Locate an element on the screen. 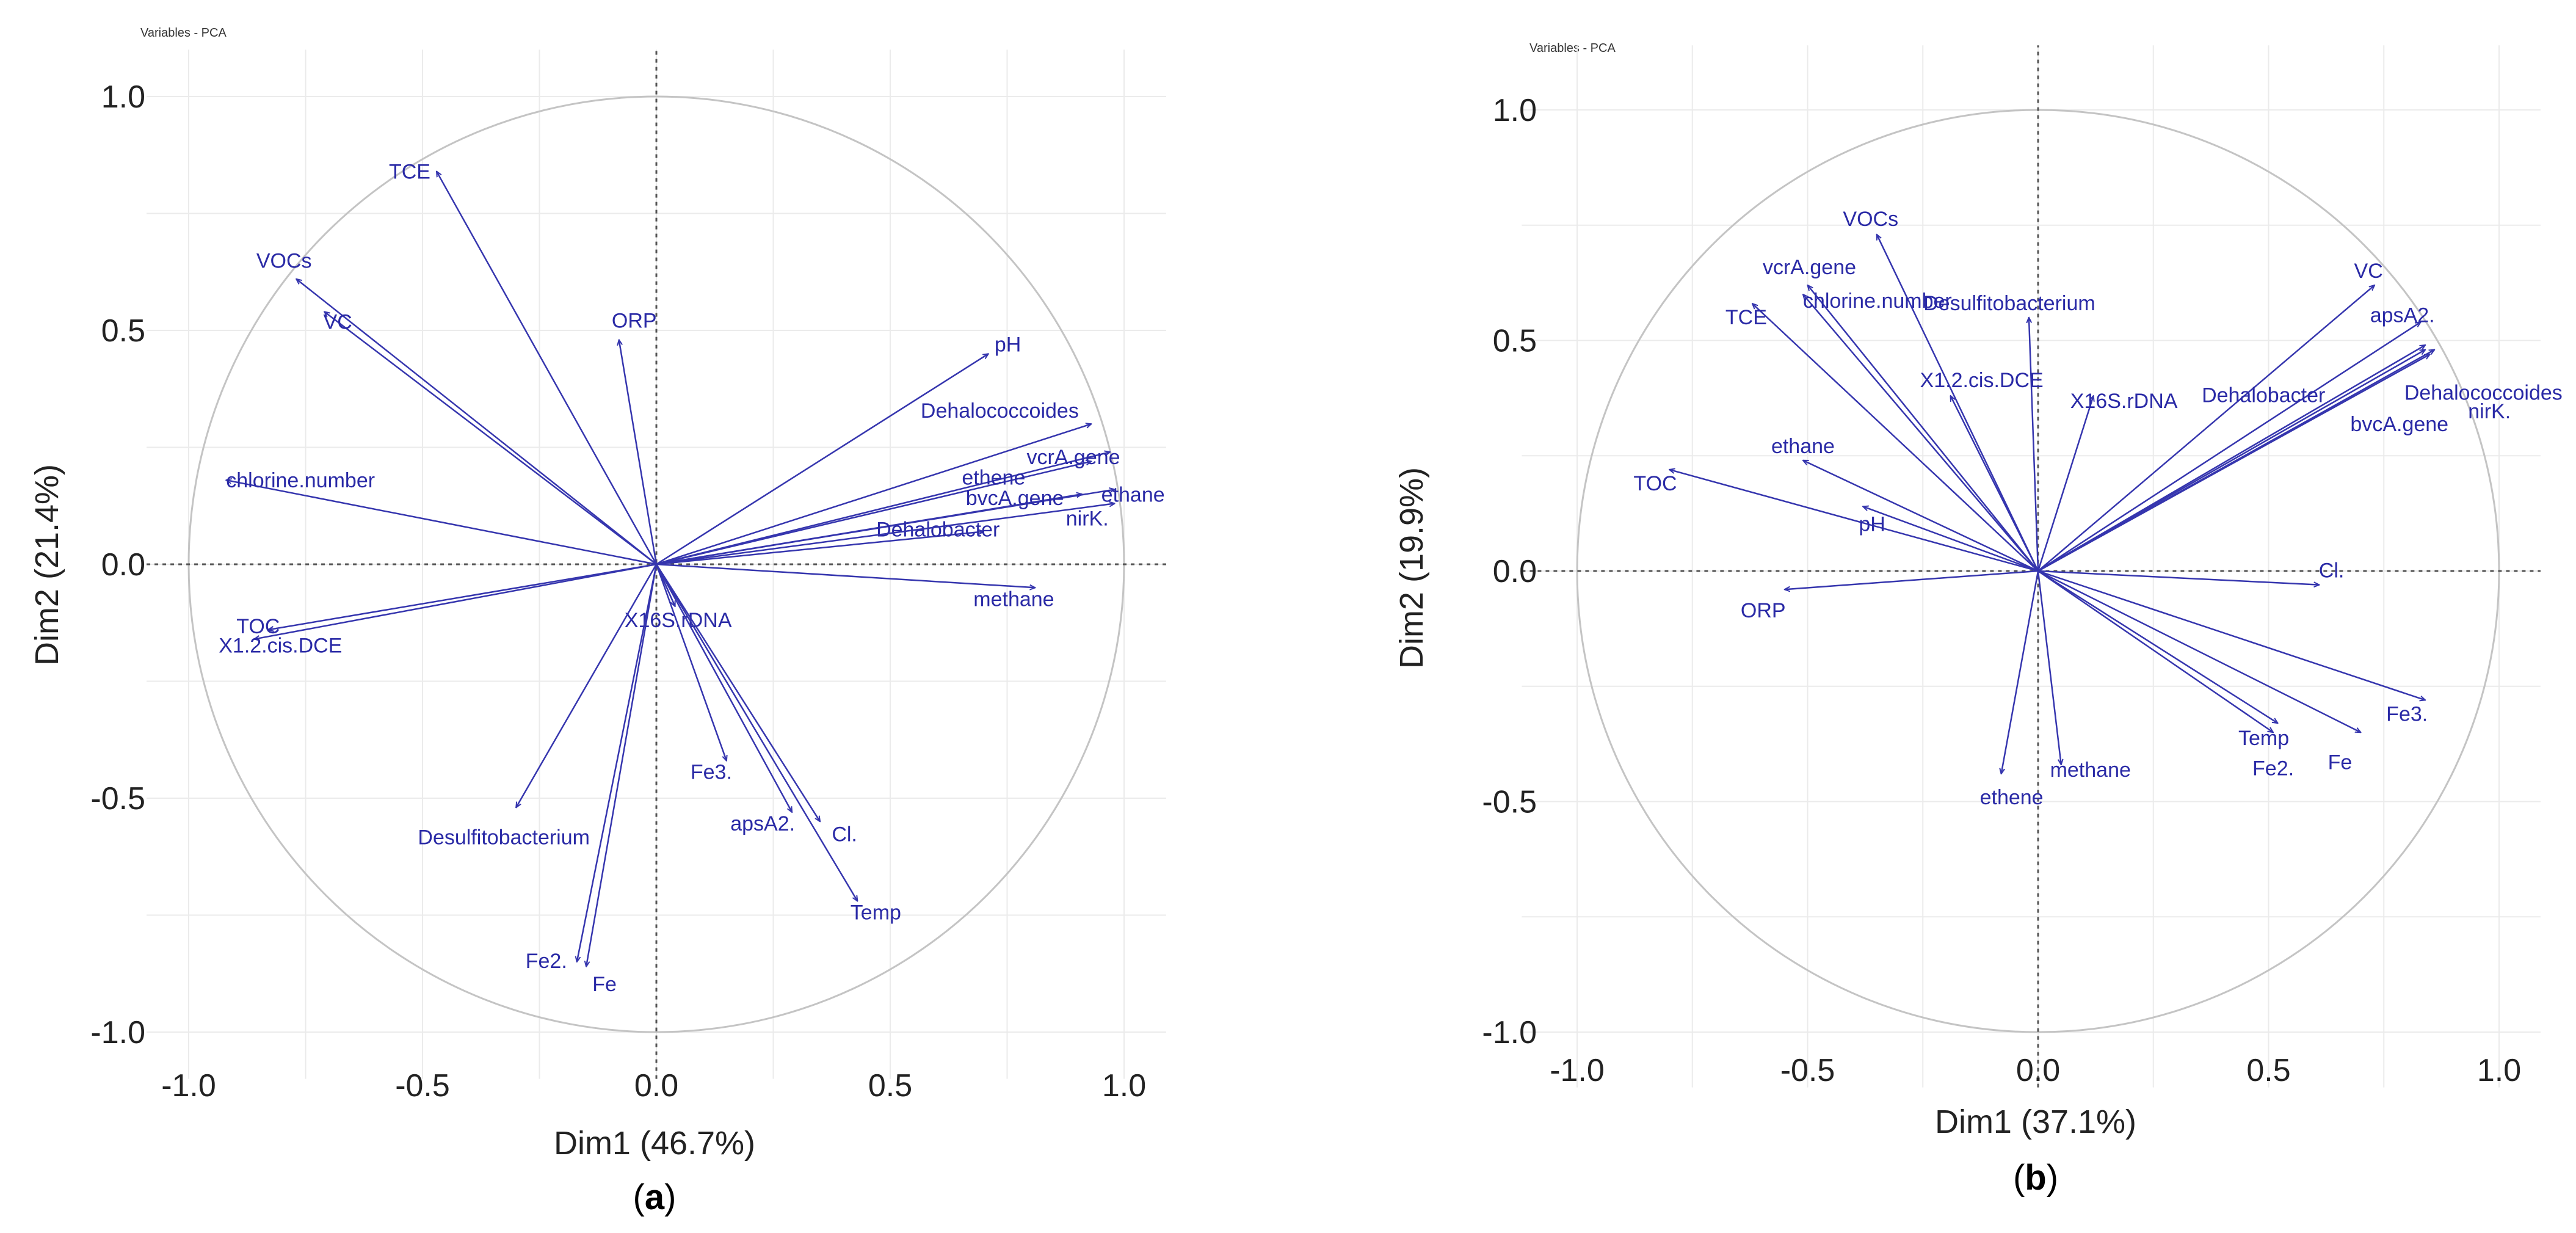  panel-a-label-vocs: VOCs is located at coordinates (284, 262).